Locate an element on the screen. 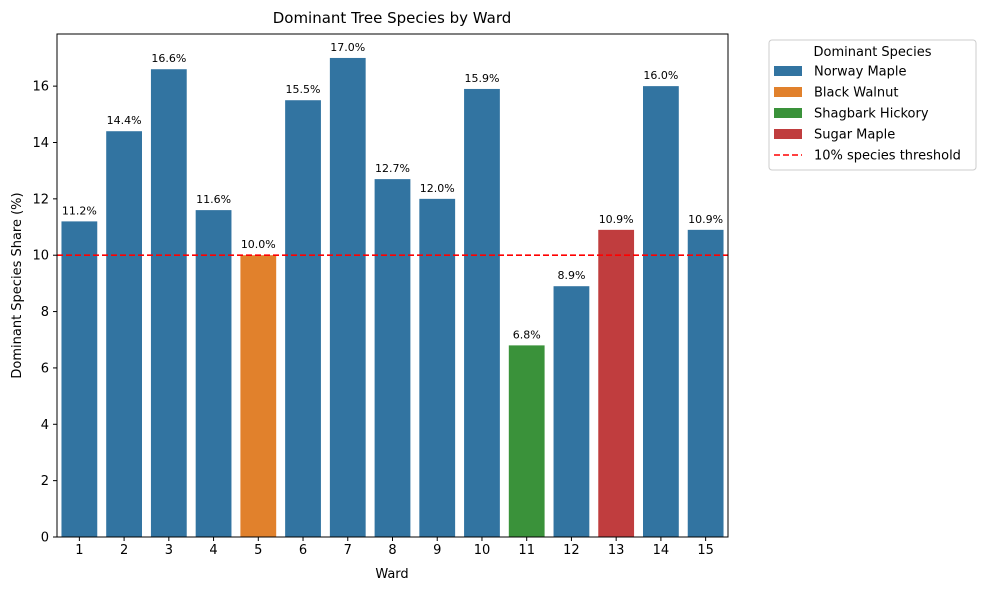 The height and width of the screenshot is (590, 984). data-label-ward-10: 15.9% is located at coordinates (481, 78).